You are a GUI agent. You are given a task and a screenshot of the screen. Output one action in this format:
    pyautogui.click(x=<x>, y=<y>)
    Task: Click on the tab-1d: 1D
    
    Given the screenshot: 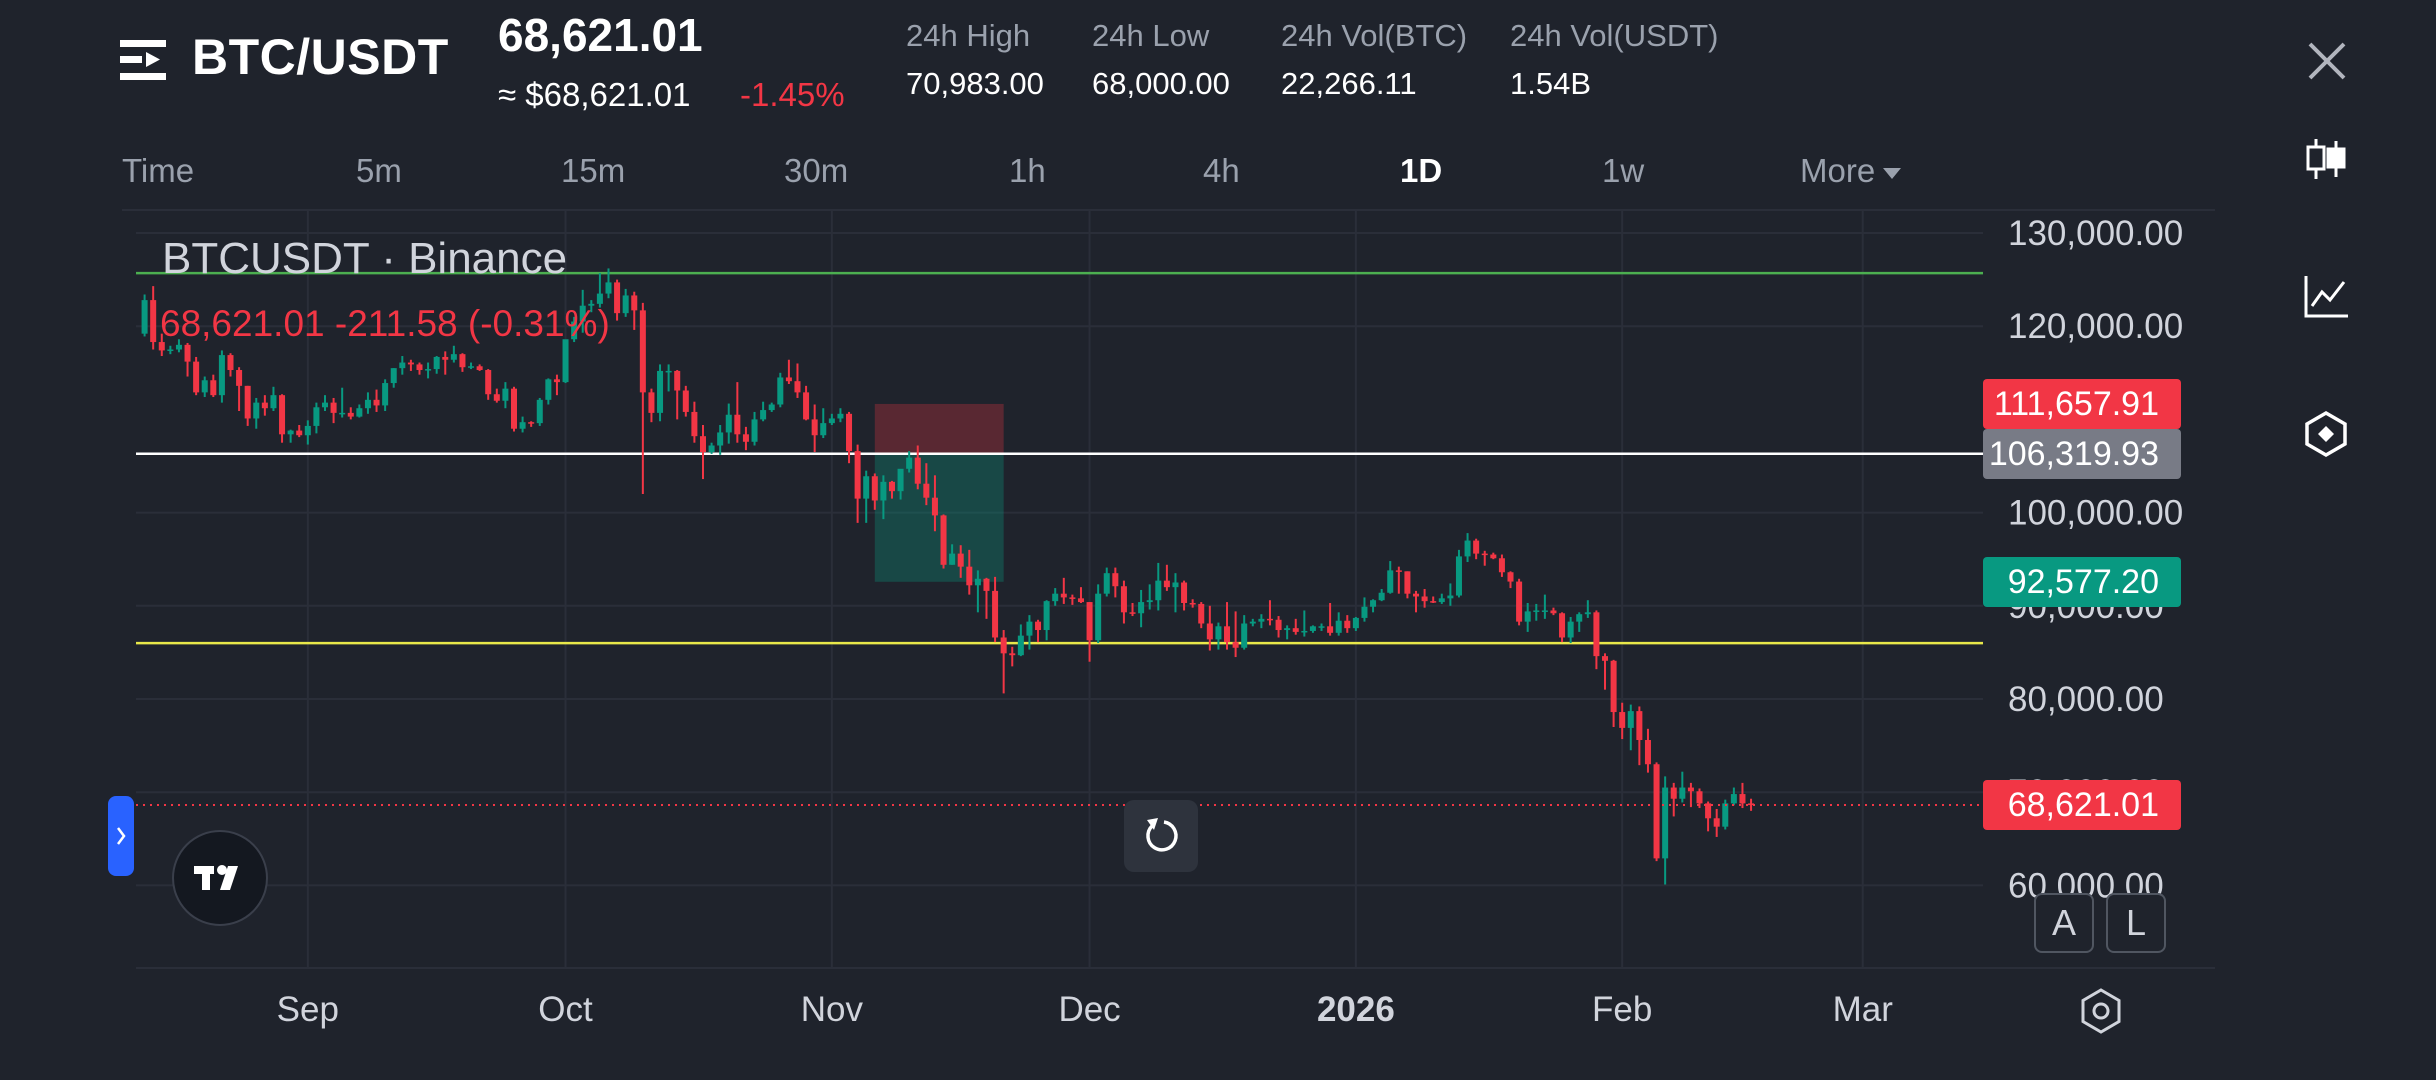 What is the action you would take?
    pyautogui.click(x=1421, y=170)
    